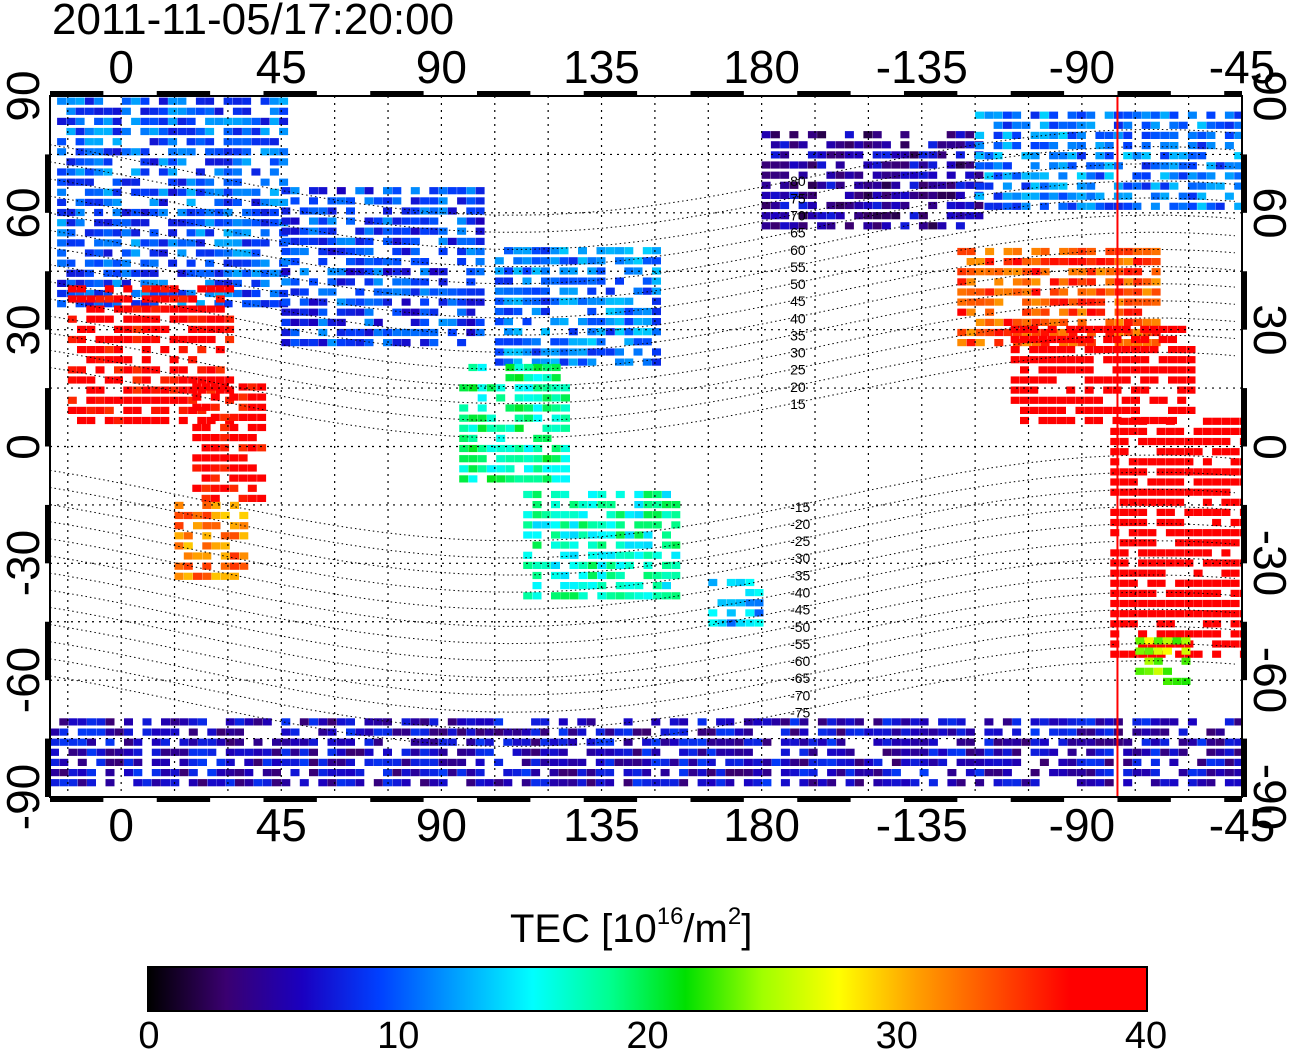  Describe the element at coordinates (734, 916) in the screenshot. I see `colorbar-title-exponent-2: 2` at that location.